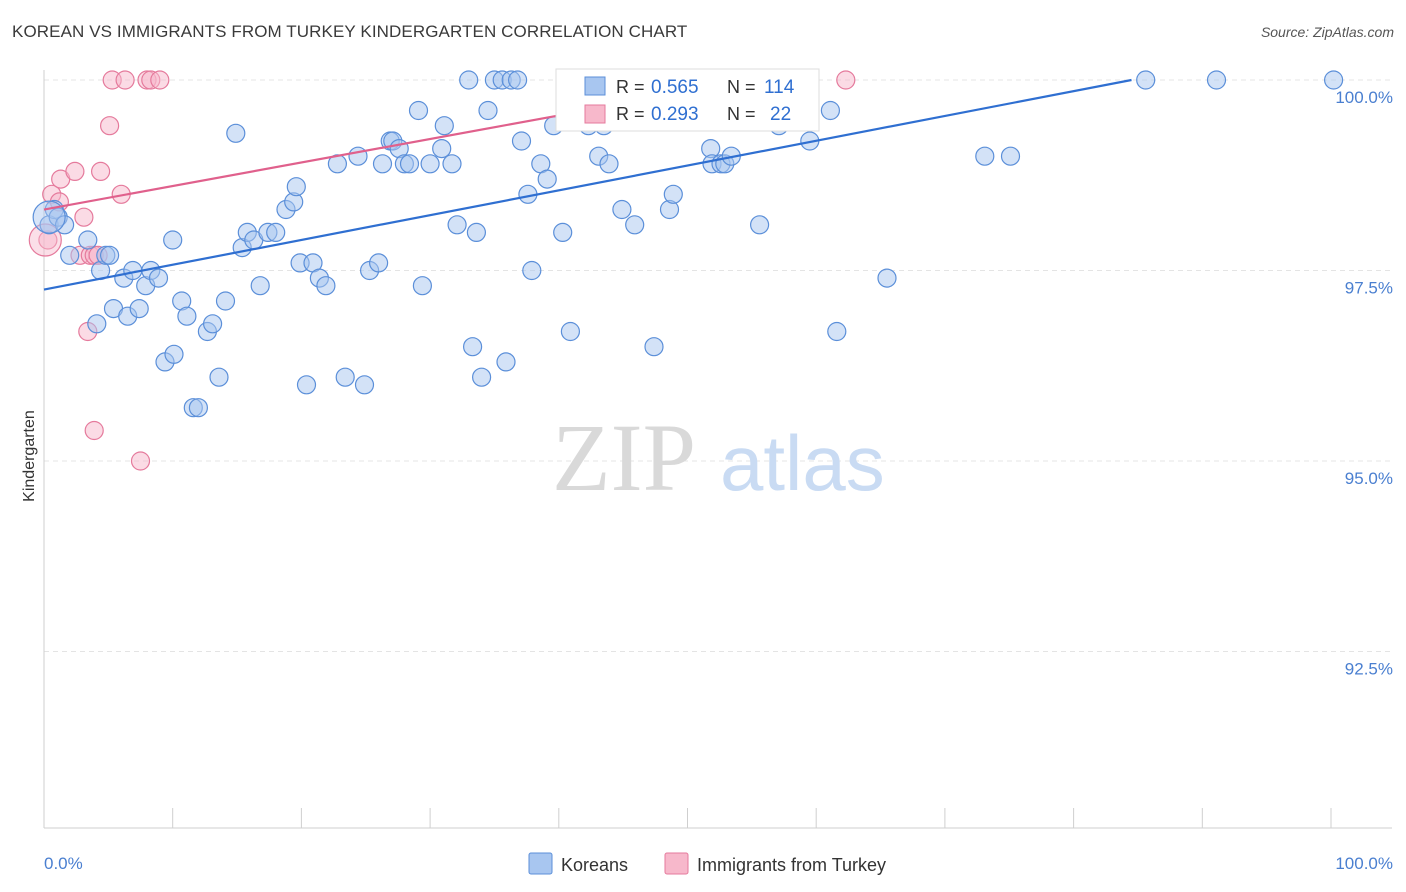 The image size is (1406, 892). I want to click on y-tick-label: 95.0%, so click(1369, 478).